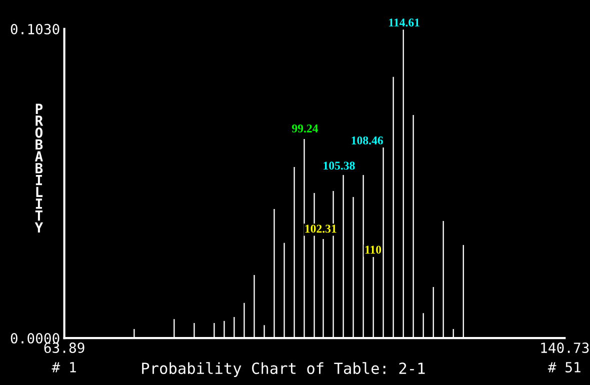 This screenshot has width=590, height=385. What do you see at coordinates (283, 370) in the screenshot?
I see `text: Probability Chart of Table: 2-1` at bounding box center [283, 370].